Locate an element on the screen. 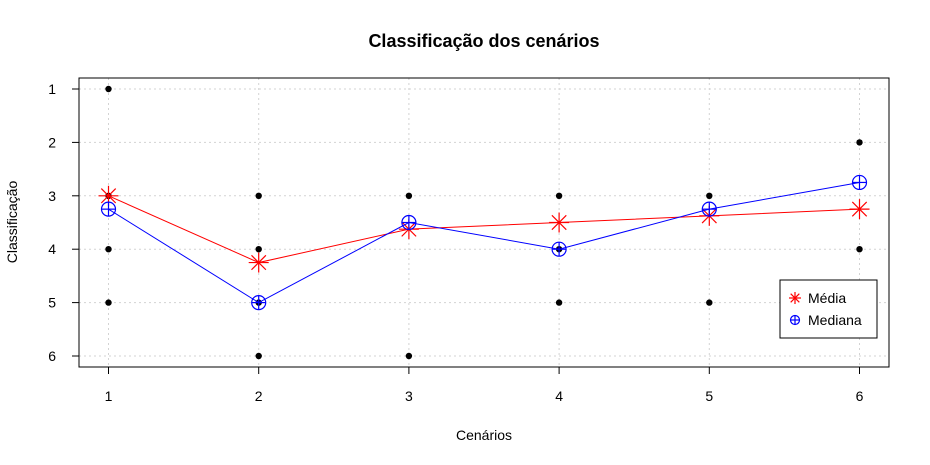 The height and width of the screenshot is (465, 930). x-tick-label: 3 is located at coordinates (409, 396).